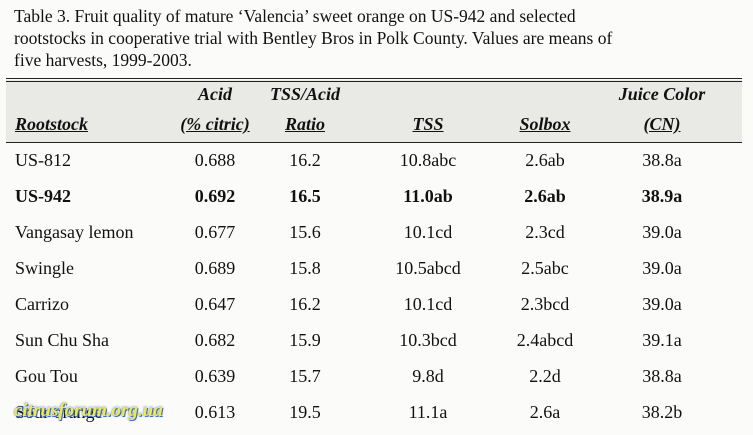 This screenshot has height=435, width=753. Describe the element at coordinates (662, 94) in the screenshot. I see `column-header: Juice Color` at that location.